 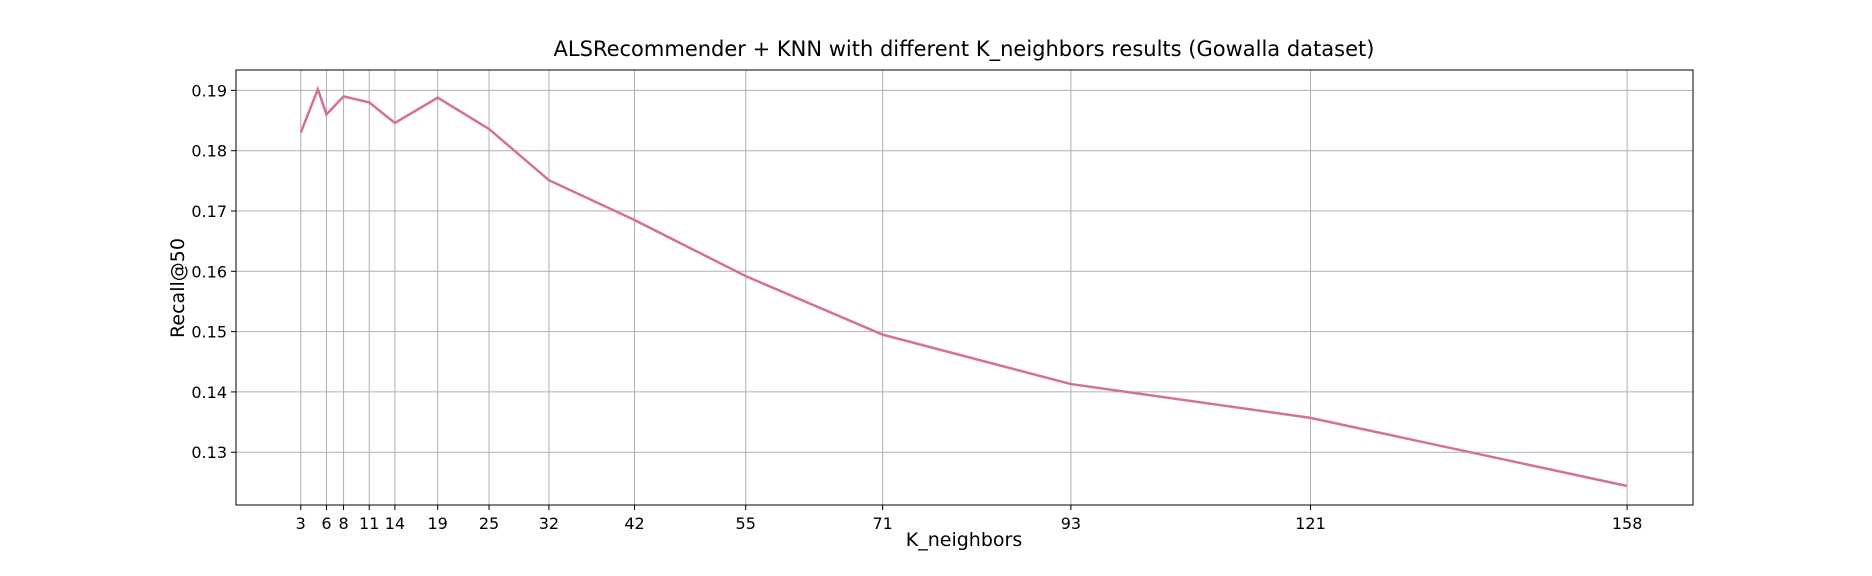 I want to click on x-tick-label: 121, so click(x=1310, y=523).